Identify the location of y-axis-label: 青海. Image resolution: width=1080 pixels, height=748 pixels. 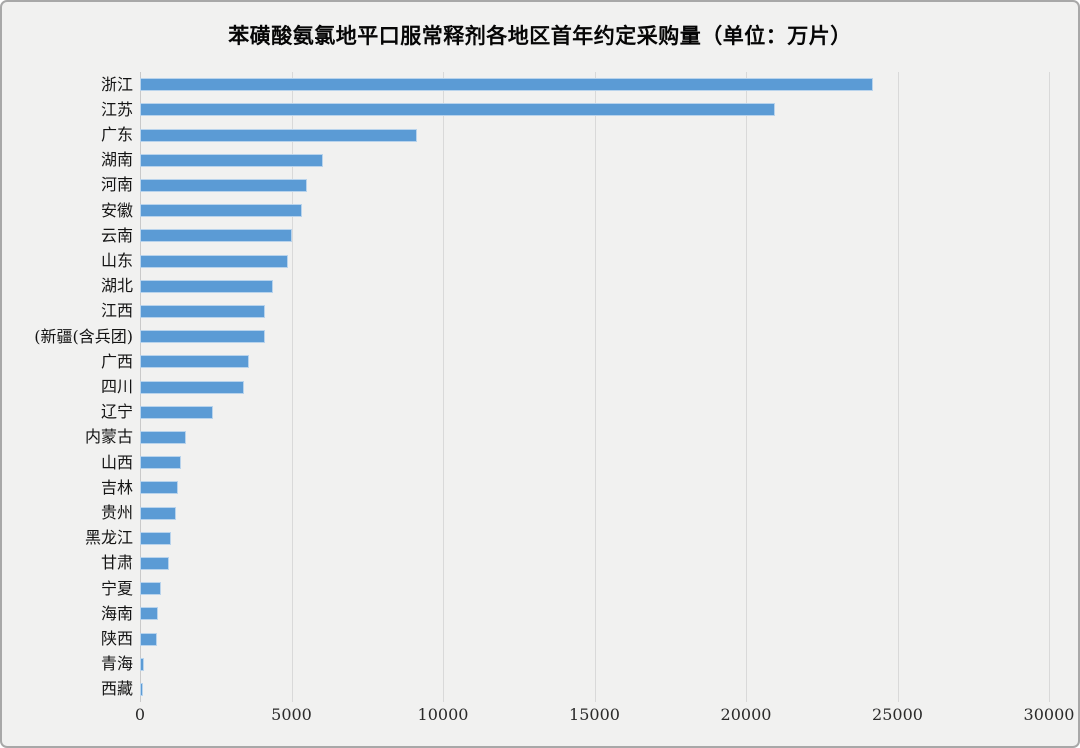
(116, 664).